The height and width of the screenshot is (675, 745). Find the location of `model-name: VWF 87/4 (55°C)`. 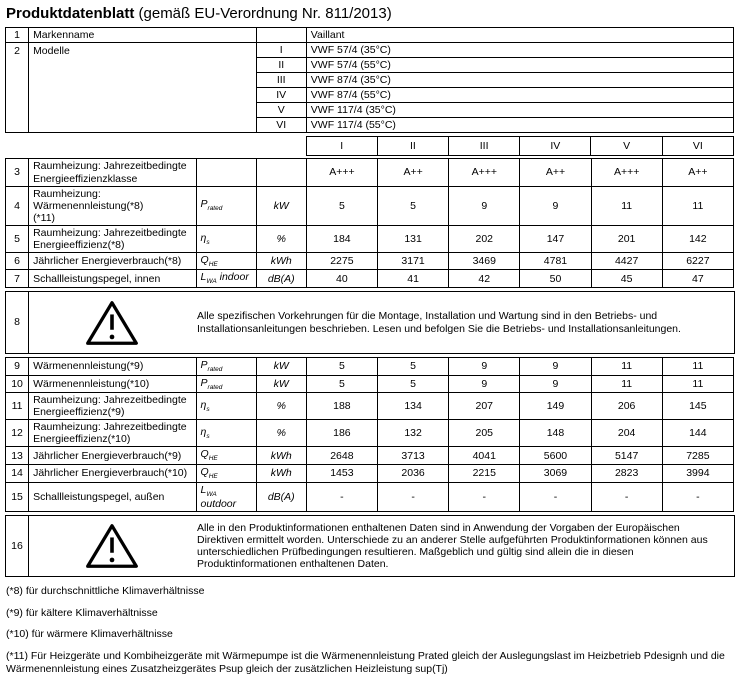

model-name: VWF 87/4 (55°C) is located at coordinates (520, 95).